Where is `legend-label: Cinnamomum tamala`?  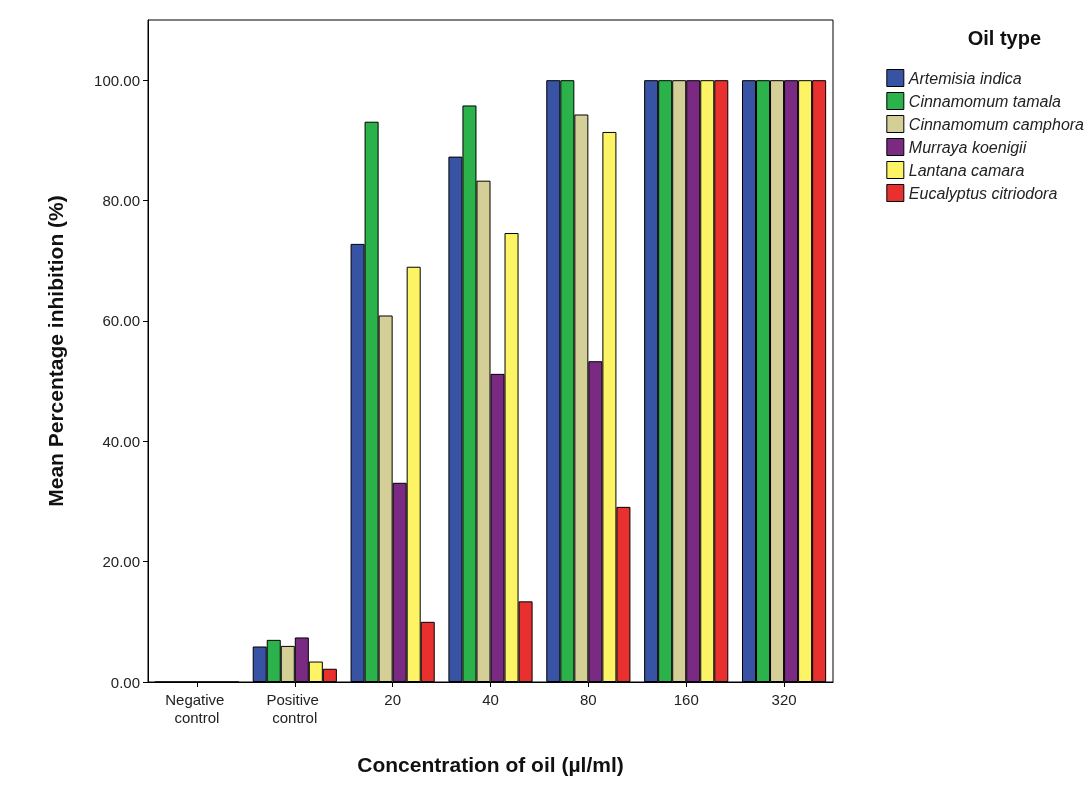
legend-label: Cinnamomum tamala is located at coordinates (984, 101).